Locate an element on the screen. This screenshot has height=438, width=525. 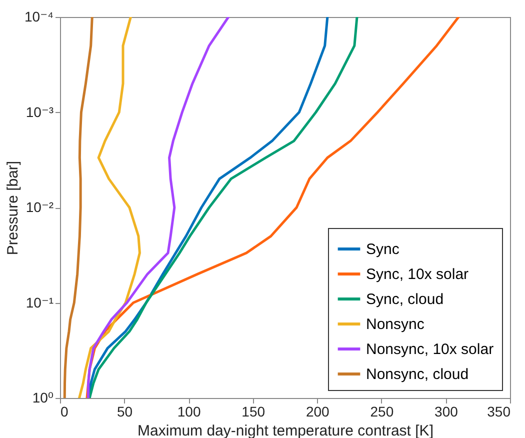
y-axis-title: Pressure [bar] is located at coordinates (13, 208).